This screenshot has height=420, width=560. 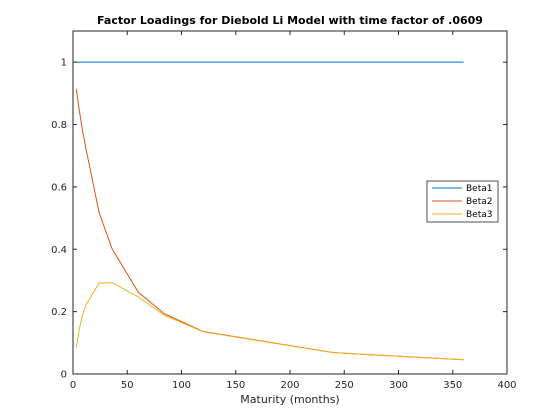 I want to click on legend-label-beta1: Beta1, so click(x=479, y=189).